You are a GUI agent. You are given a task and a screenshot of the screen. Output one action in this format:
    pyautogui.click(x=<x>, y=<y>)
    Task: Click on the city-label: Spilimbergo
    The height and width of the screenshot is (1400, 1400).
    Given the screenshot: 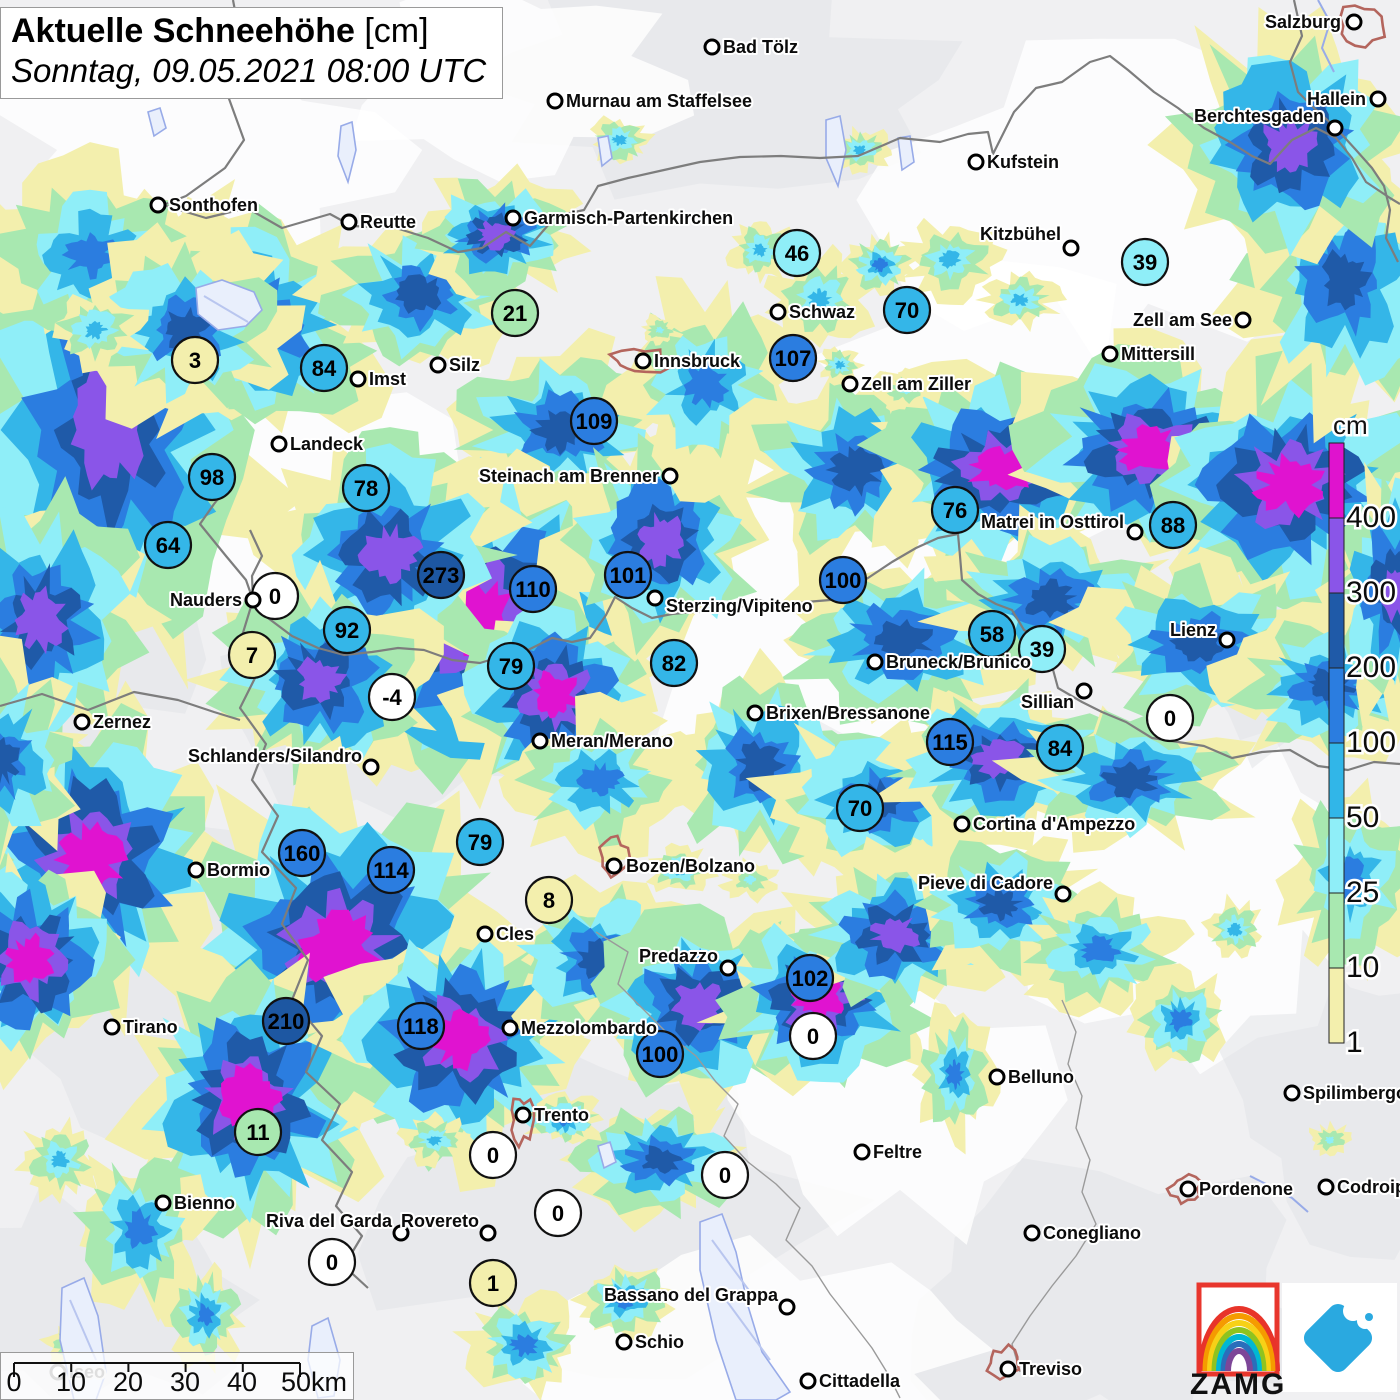 What is the action you would take?
    pyautogui.click(x=1351, y=1093)
    